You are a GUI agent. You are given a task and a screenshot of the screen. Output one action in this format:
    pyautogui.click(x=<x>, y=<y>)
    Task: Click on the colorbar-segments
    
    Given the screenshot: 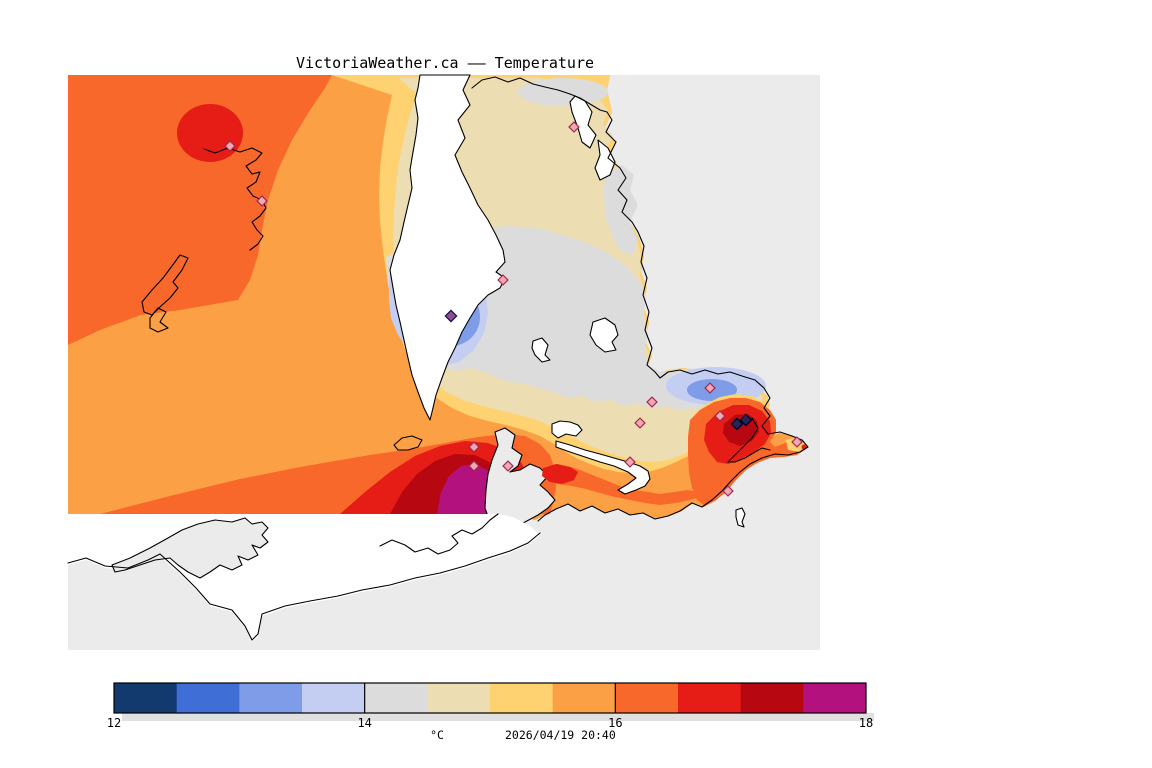 What is the action you would take?
    pyautogui.click(x=490, y=698)
    